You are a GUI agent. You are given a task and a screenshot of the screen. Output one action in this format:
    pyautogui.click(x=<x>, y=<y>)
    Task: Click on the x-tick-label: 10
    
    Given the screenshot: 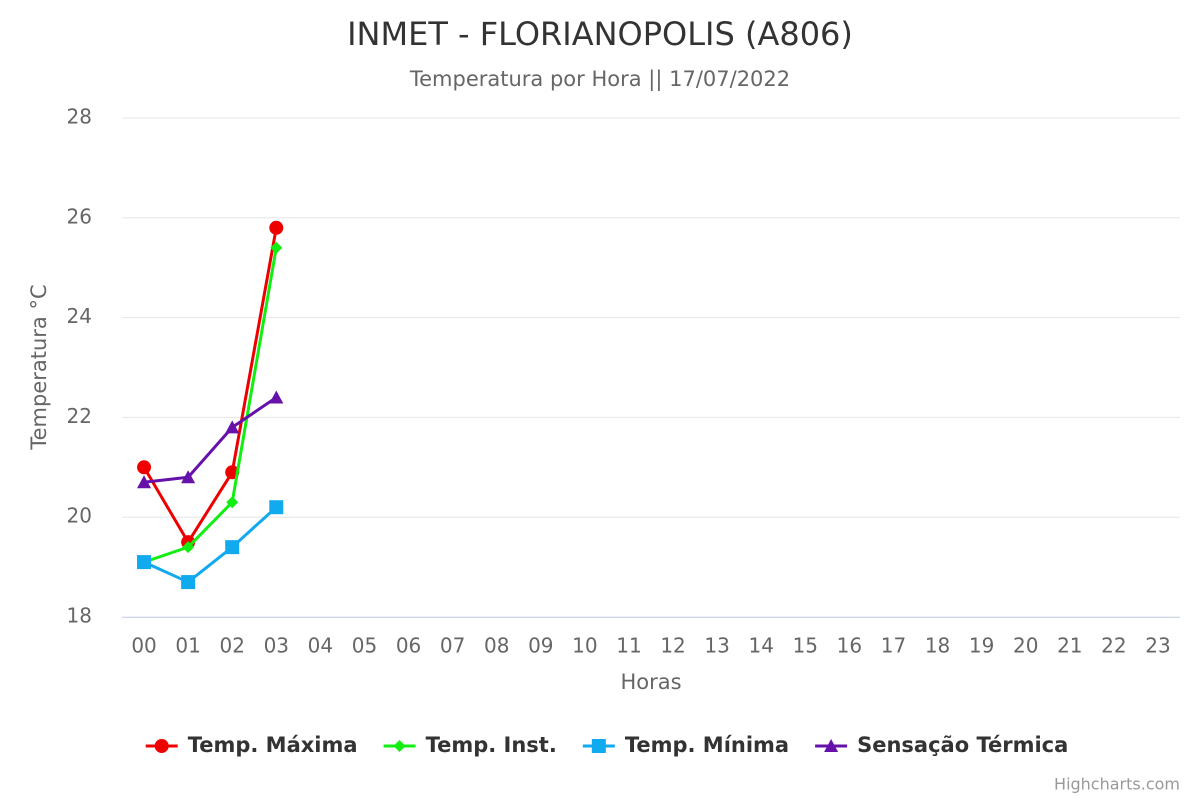 What is the action you would take?
    pyautogui.click(x=584, y=646)
    